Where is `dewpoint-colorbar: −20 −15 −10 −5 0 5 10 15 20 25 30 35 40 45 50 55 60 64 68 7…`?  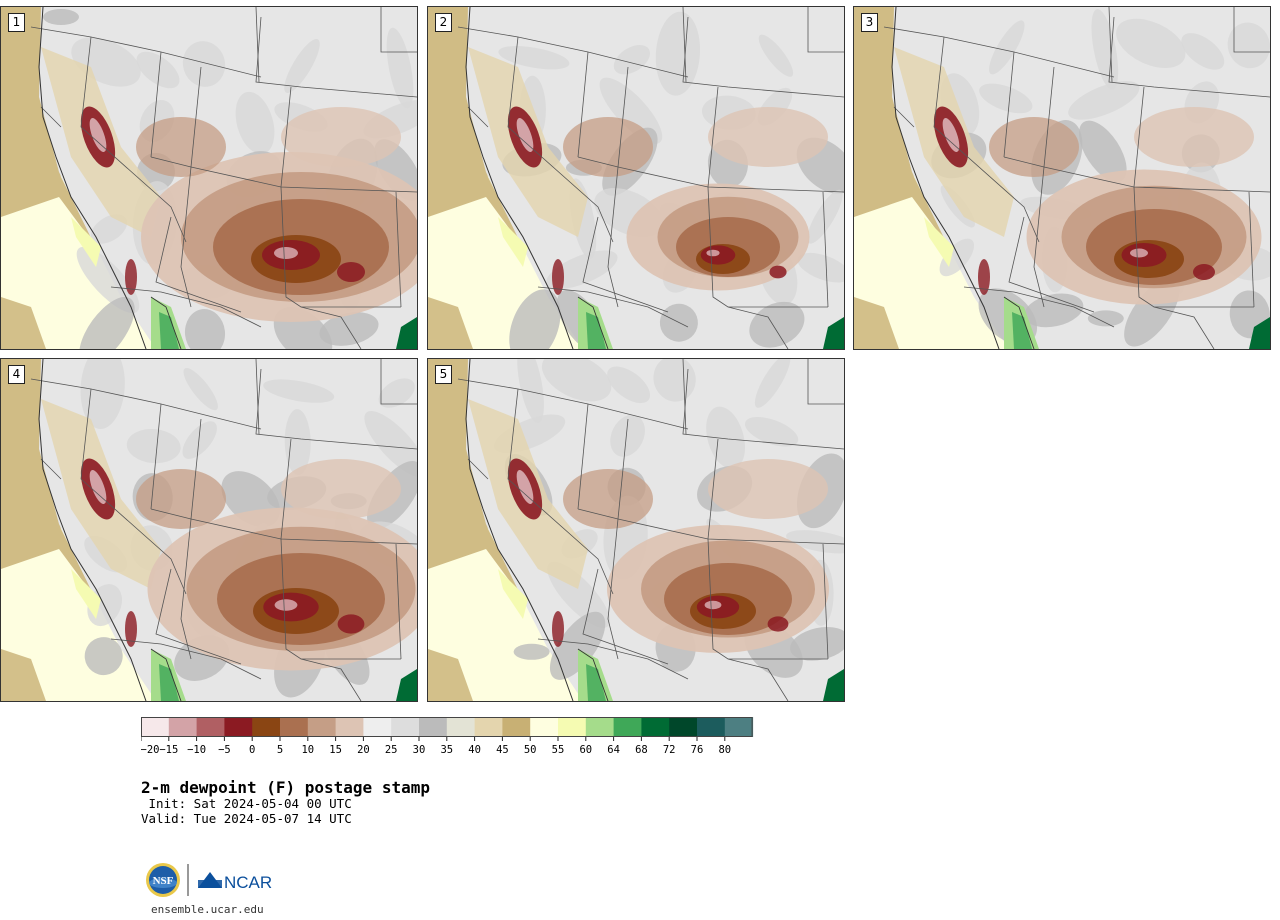 dewpoint-colorbar: −20 −15 −10 −5 0 5 10 15 20 25 30 35 40 45 50 55 60 64 68 7… is located at coordinates (447, 736).